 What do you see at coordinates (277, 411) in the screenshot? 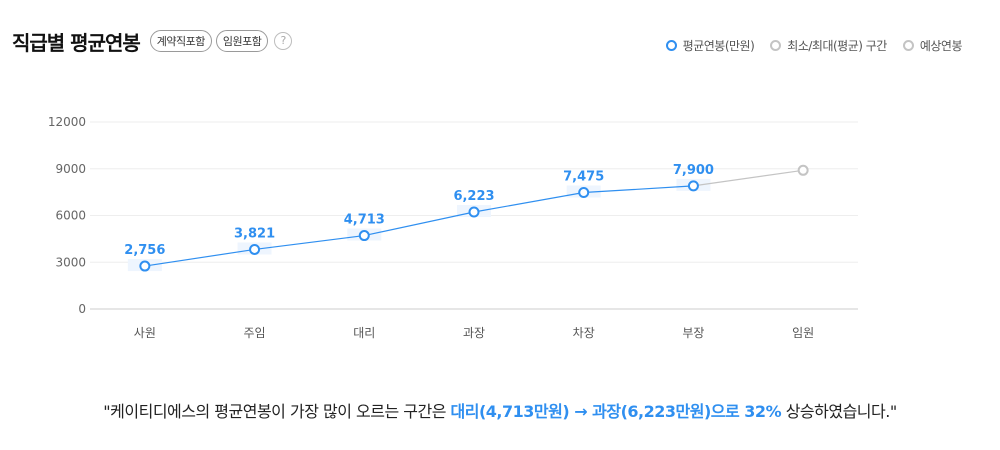
I see `summary-prefix: "케이티디에스의 평균연봉이 가장 많이 오르는 구간은` at bounding box center [277, 411].